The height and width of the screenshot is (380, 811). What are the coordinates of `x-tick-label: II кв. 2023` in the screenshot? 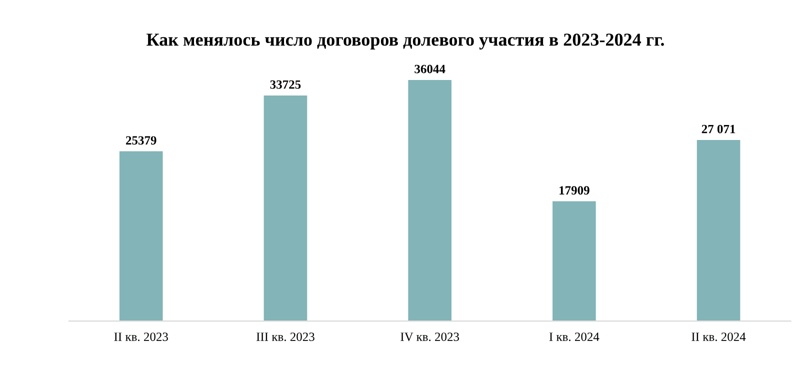 It's located at (141, 337).